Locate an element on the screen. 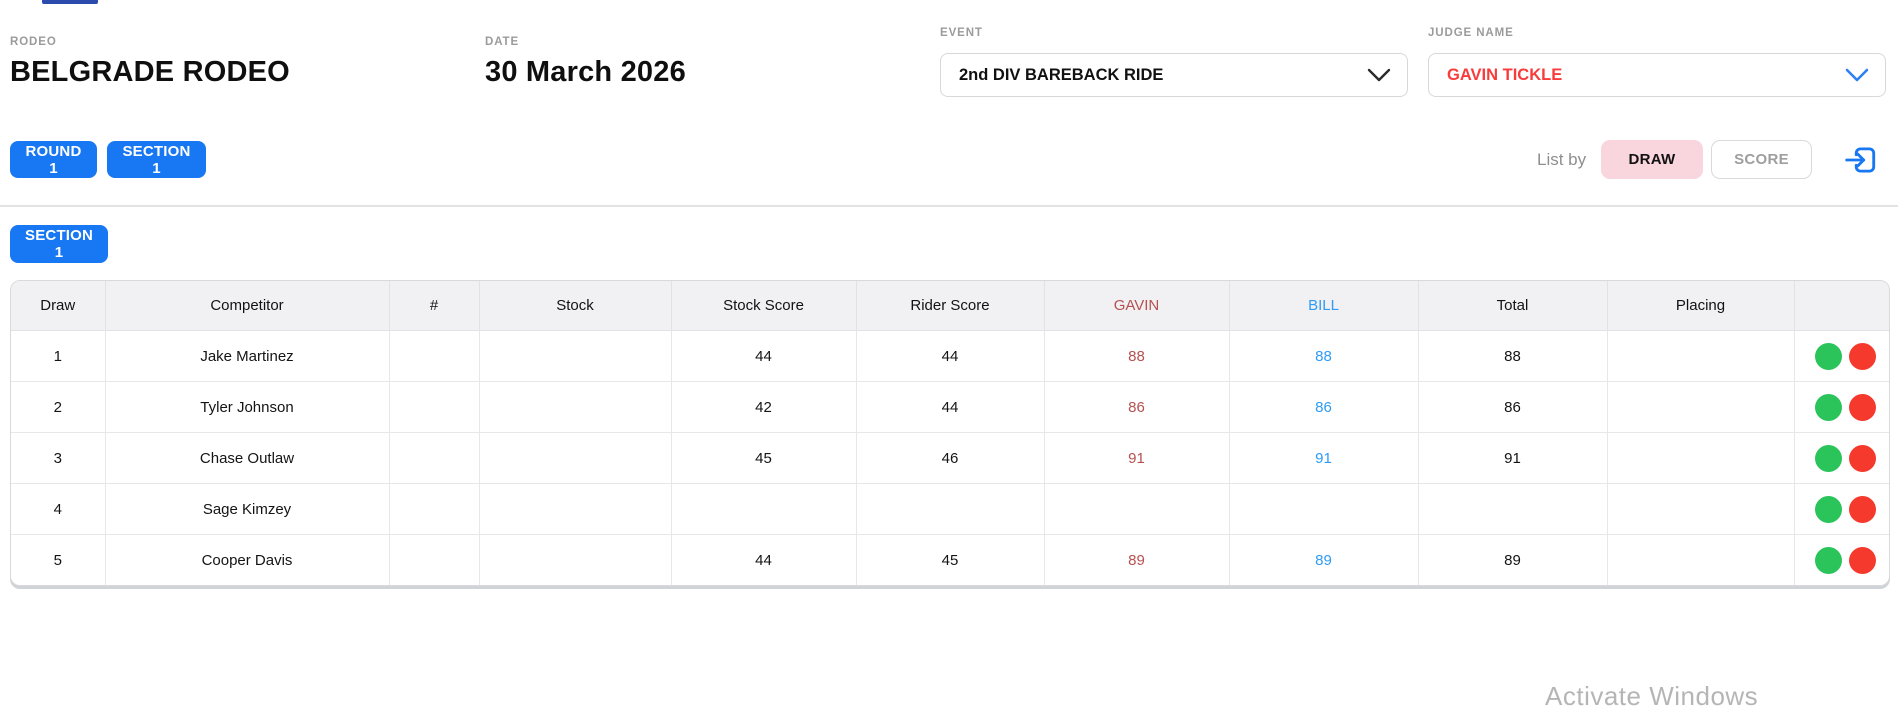 The width and height of the screenshot is (1898, 712). section-header-button: SECTION 1 is located at coordinates (59, 244).